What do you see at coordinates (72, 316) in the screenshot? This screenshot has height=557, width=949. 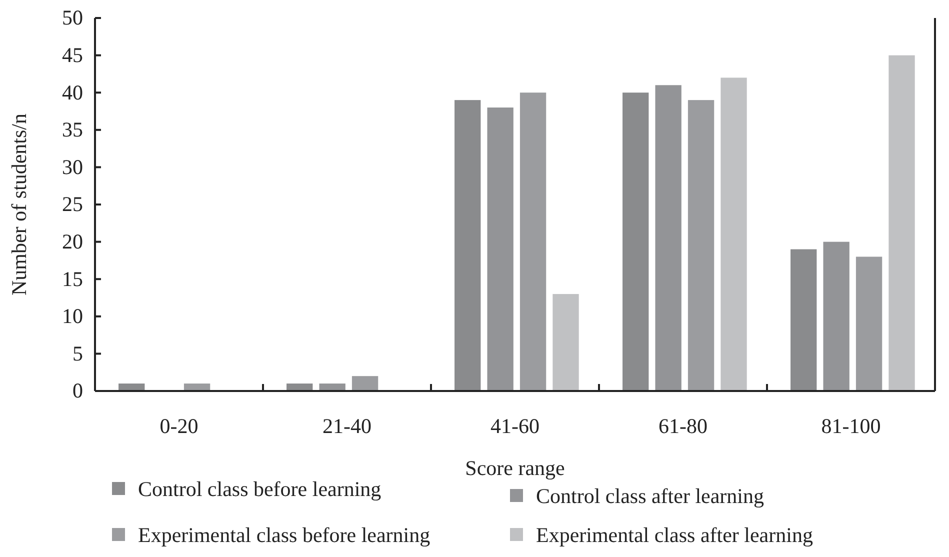 I see `y-tick-label: 10` at bounding box center [72, 316].